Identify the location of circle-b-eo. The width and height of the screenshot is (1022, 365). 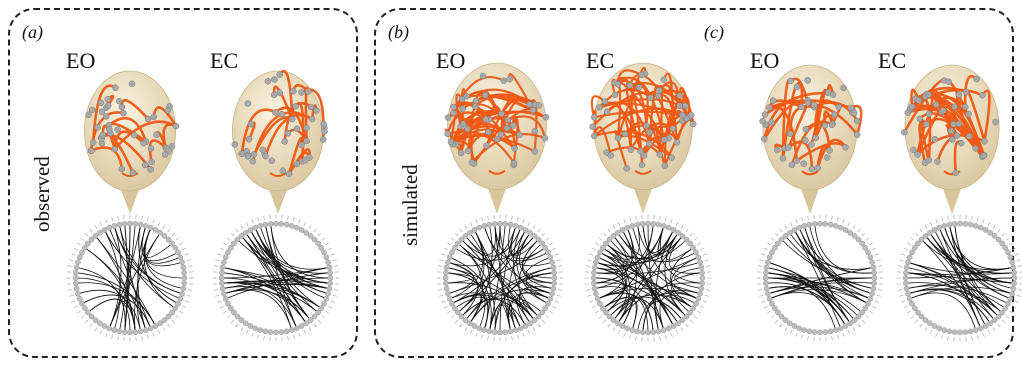
(500, 278).